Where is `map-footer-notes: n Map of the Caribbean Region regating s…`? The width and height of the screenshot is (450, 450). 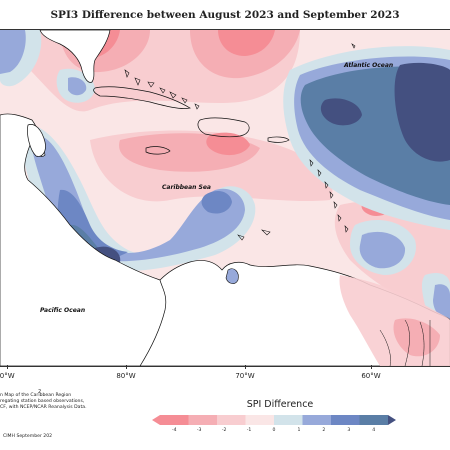
map-footer-notes: n Map of the Caribbean Region regating s… is located at coordinates (60, 402).